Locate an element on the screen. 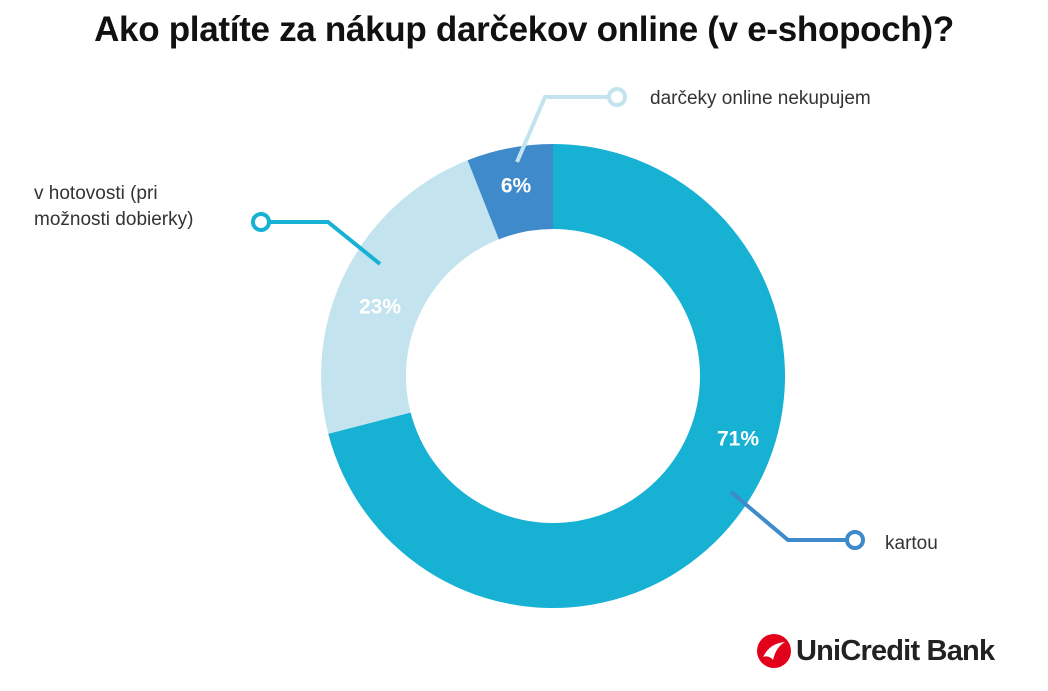  unicredit-logo: UniCredit Bank is located at coordinates (875, 651).